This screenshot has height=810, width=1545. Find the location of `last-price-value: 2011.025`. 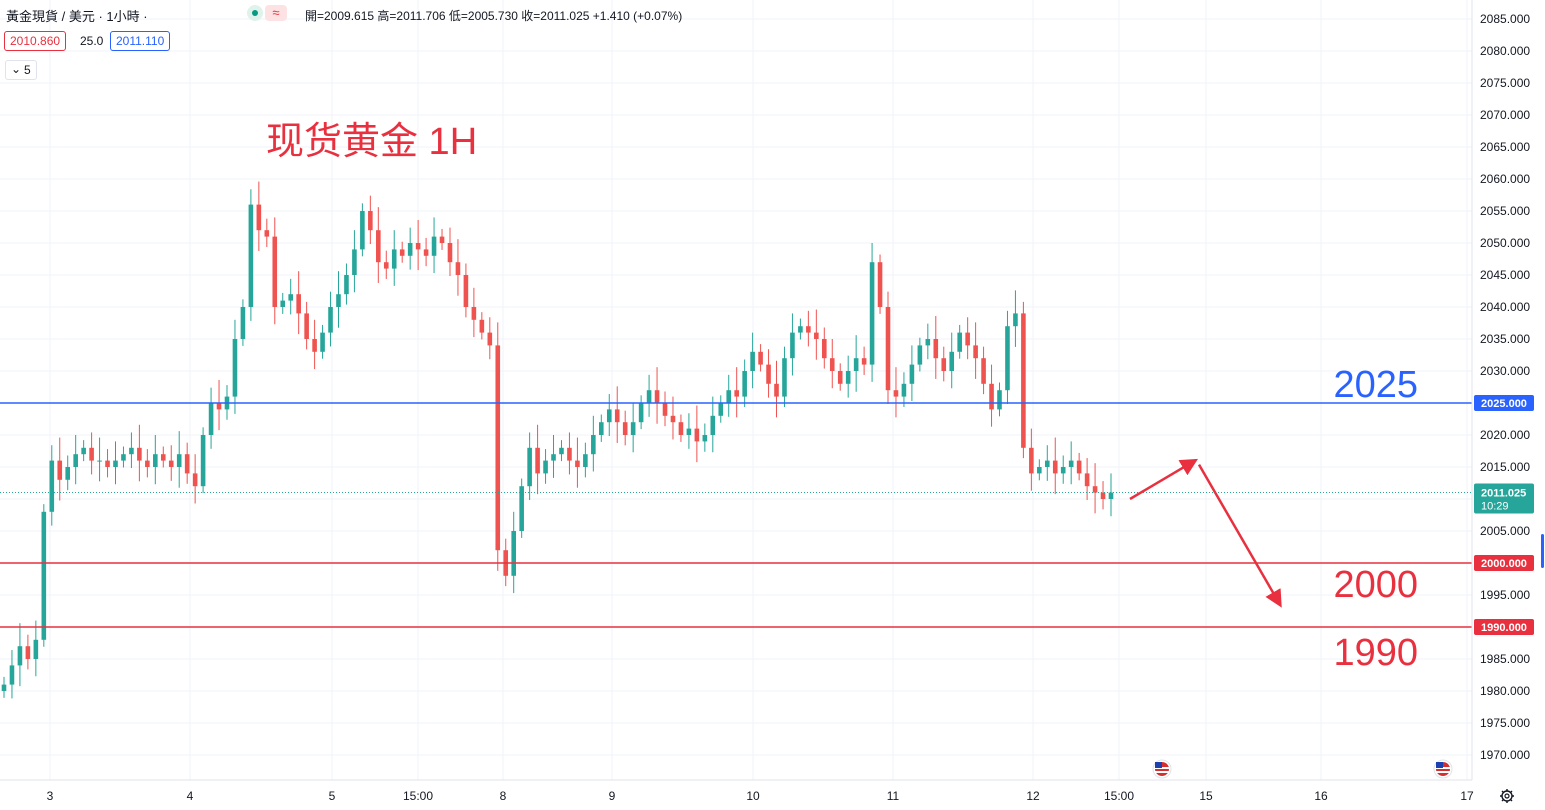

last-price-value: 2011.025 is located at coordinates (1503, 493).